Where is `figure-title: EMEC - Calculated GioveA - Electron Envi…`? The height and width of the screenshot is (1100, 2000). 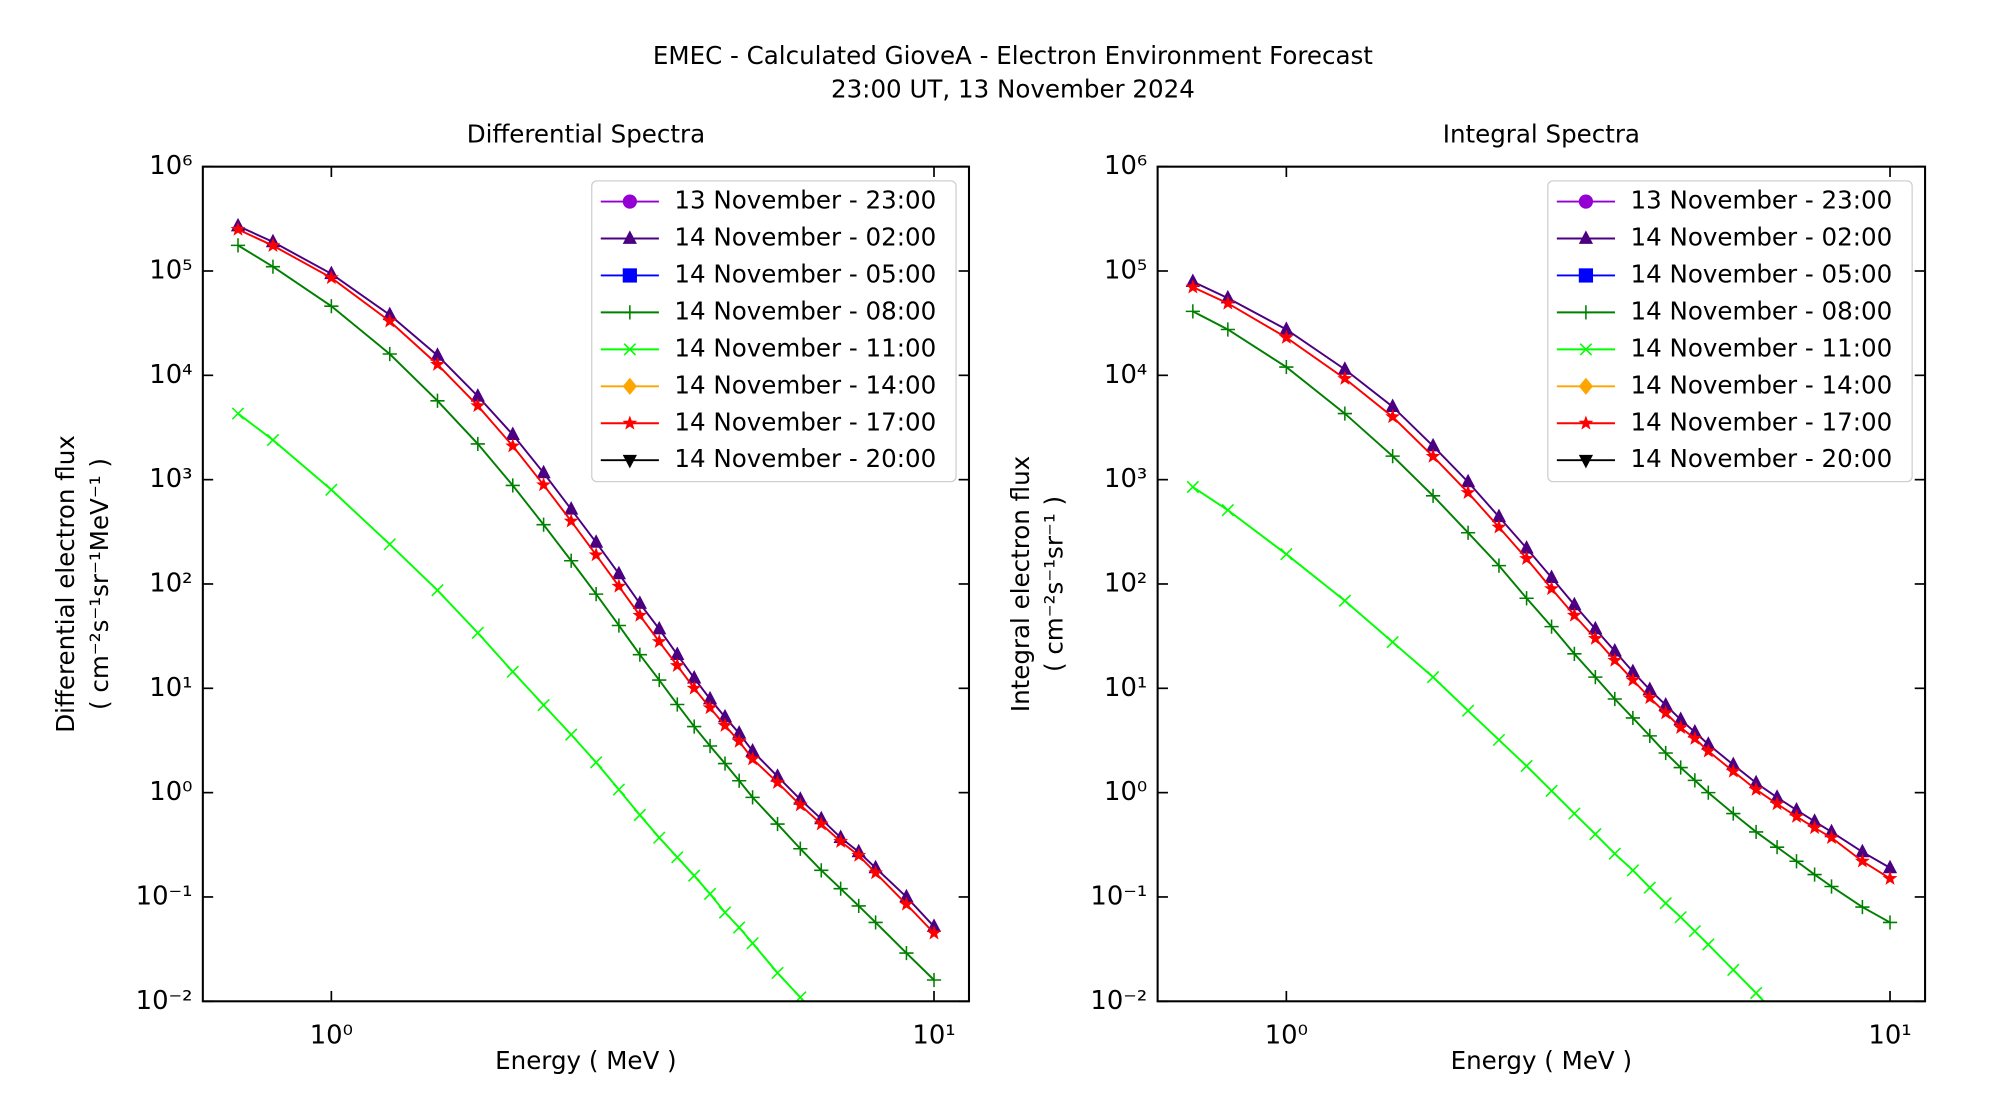 figure-title: EMEC - Calculated GioveA - Electron Envi… is located at coordinates (1013, 55).